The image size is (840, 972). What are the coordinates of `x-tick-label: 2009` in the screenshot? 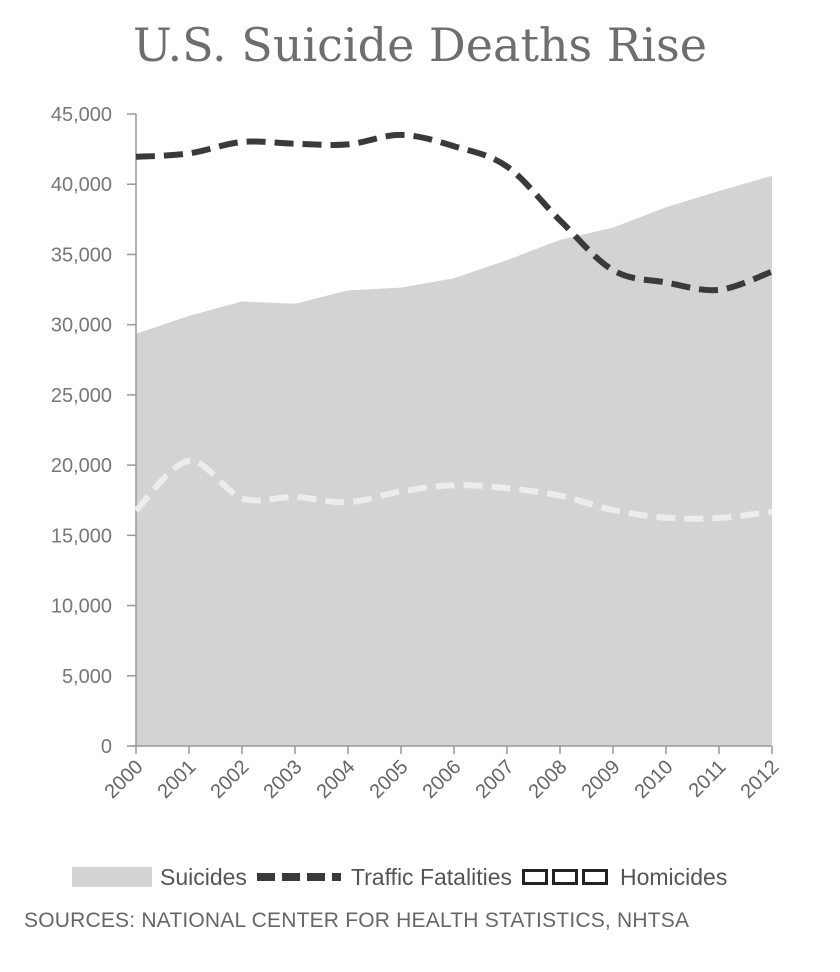 It's located at (601, 779).